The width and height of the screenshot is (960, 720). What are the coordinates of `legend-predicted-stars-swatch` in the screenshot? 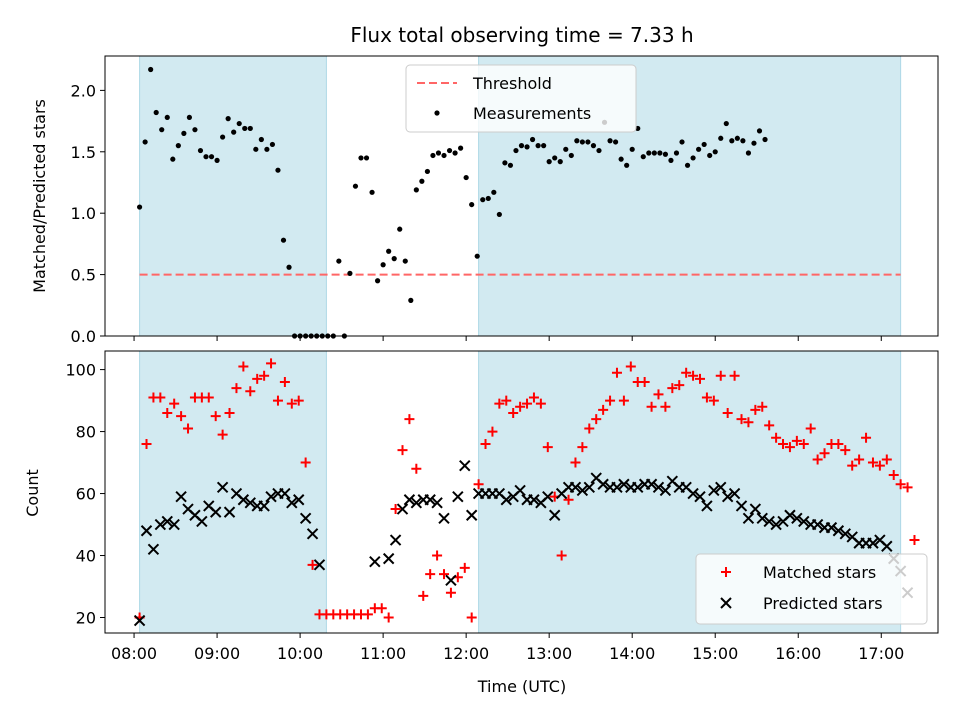 It's located at (726, 603).